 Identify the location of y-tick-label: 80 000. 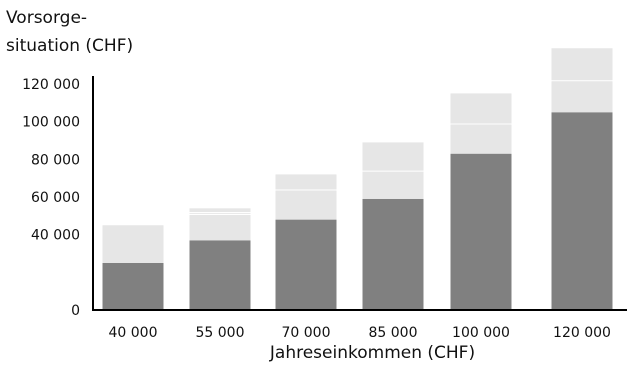
(55, 160).